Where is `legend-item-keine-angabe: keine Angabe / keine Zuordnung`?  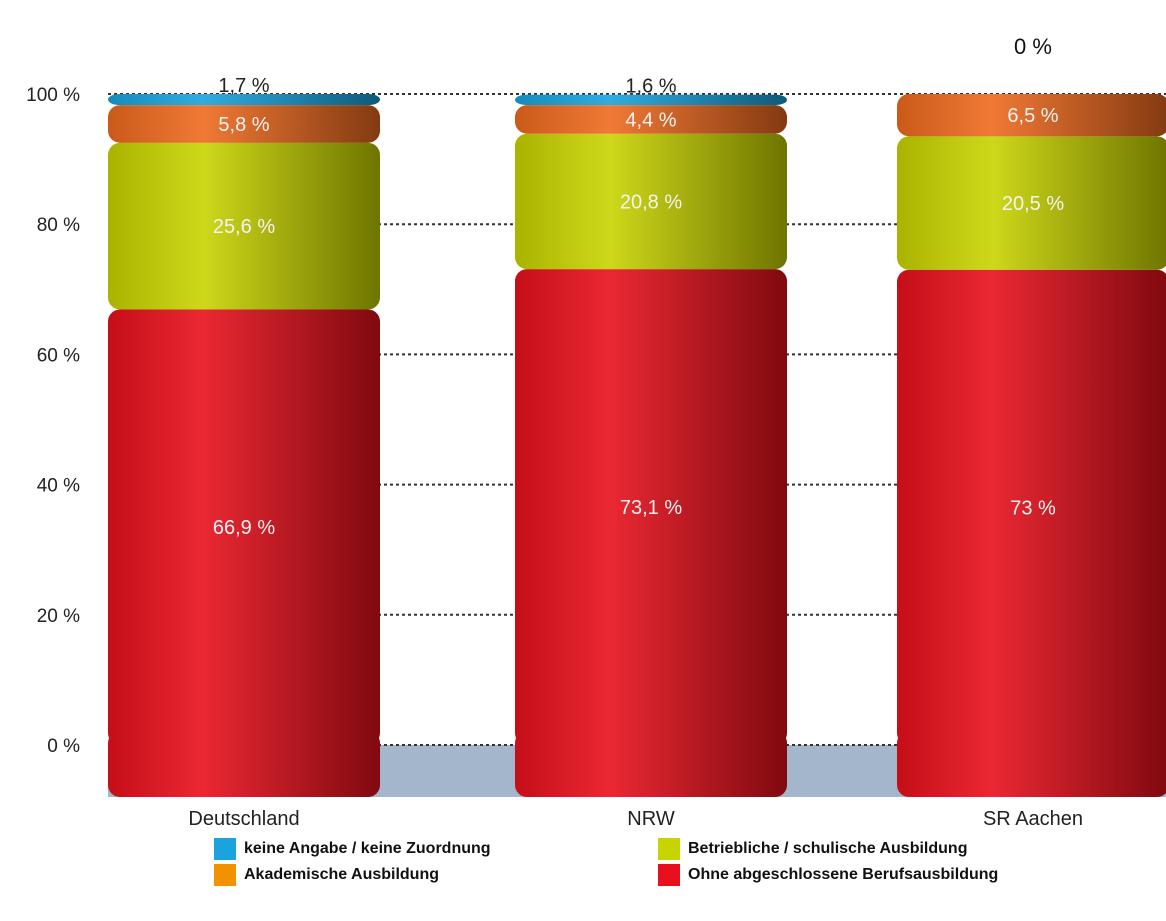 legend-item-keine-angabe: keine Angabe / keine Zuordnung is located at coordinates (352, 849).